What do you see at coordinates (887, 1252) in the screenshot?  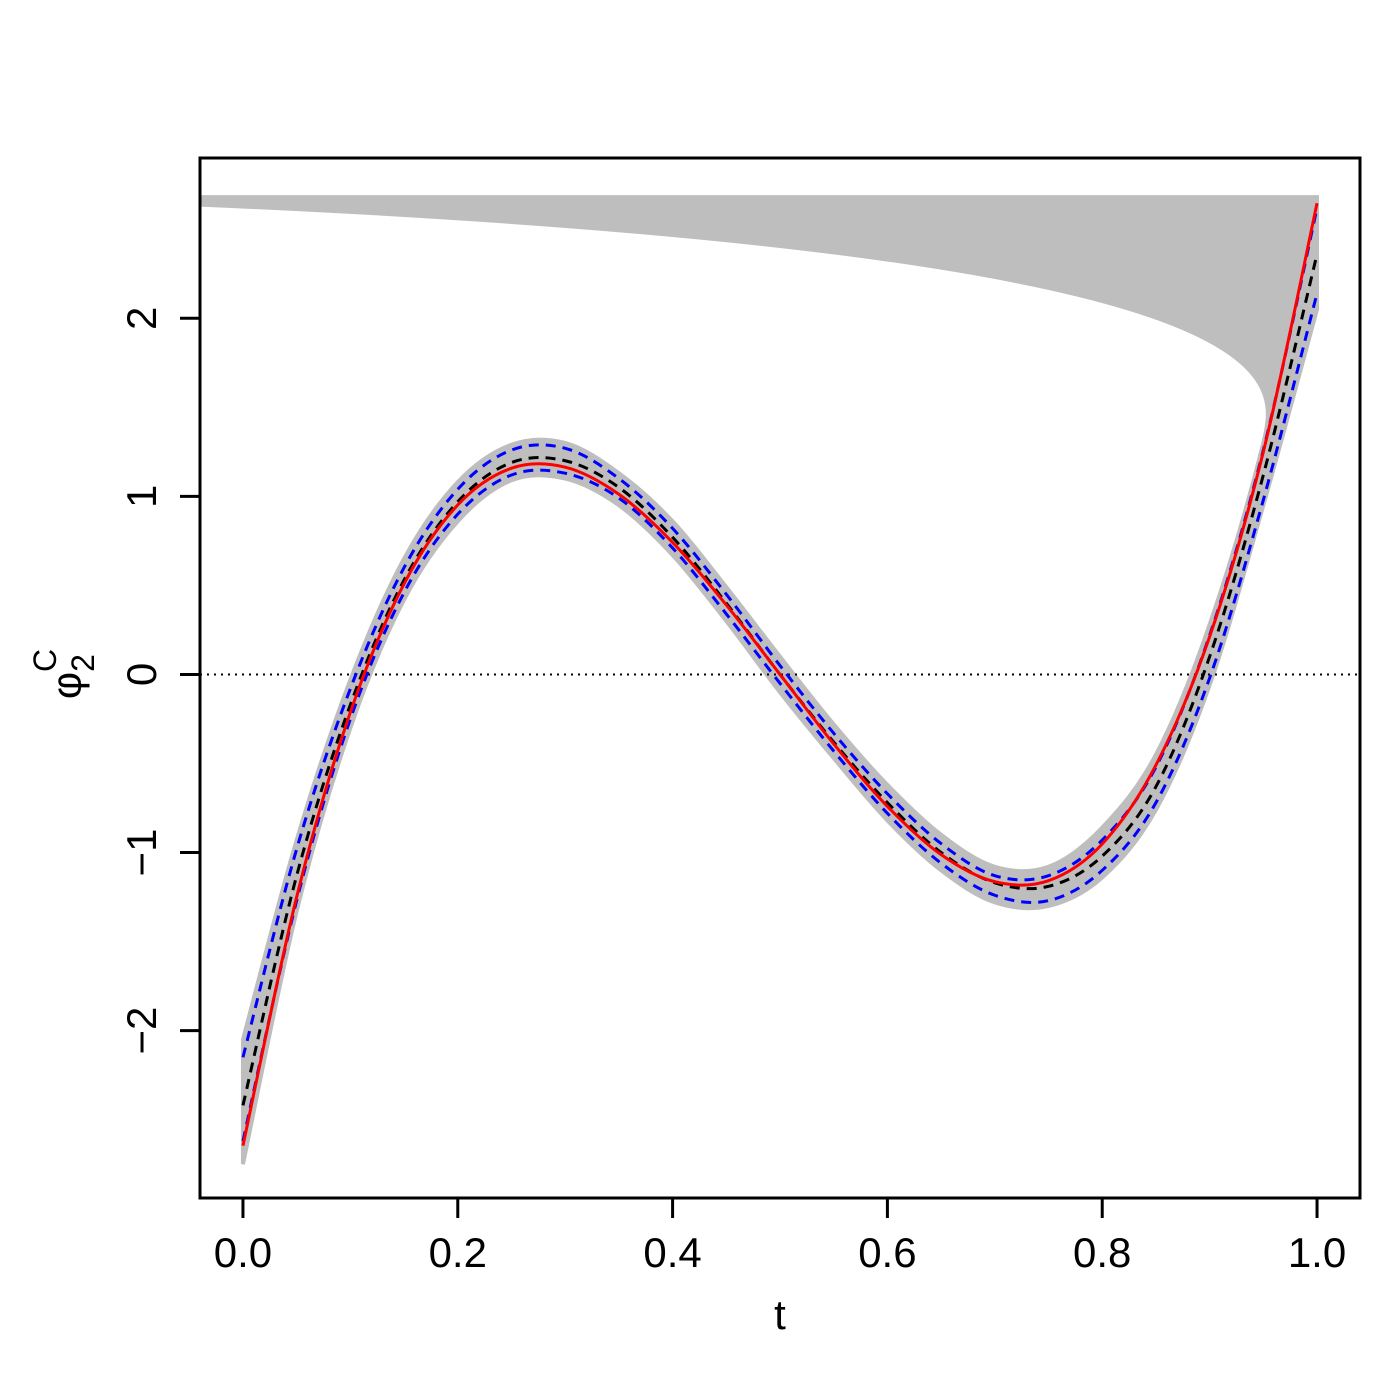 I see `x-tick-label: 0.6` at bounding box center [887, 1252].